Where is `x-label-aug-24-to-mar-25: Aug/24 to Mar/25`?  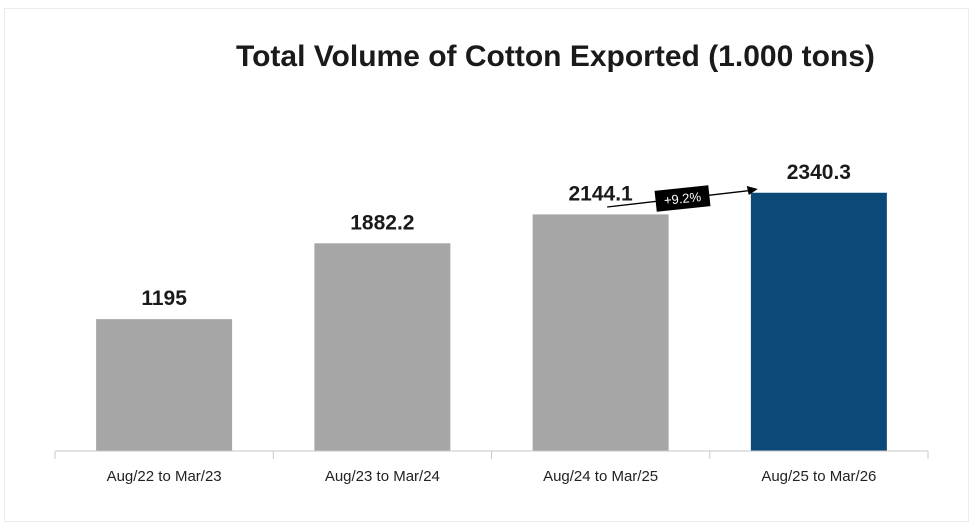 x-label-aug-24-to-mar-25: Aug/24 to Mar/25 is located at coordinates (600, 476).